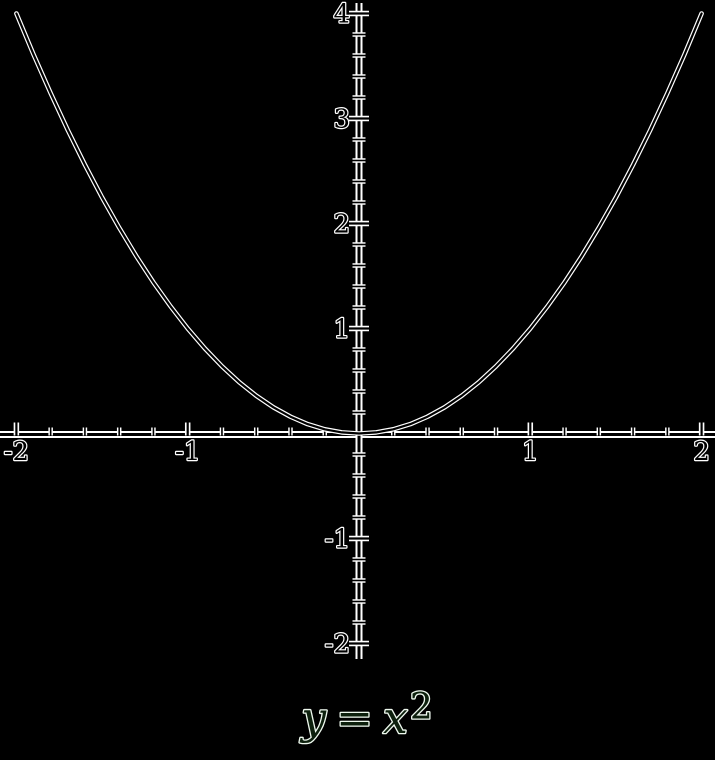 Image resolution: width=715 pixels, height=760 pixels. What do you see at coordinates (337, 645) in the screenshot?
I see `y-tick-label: -2` at bounding box center [337, 645].